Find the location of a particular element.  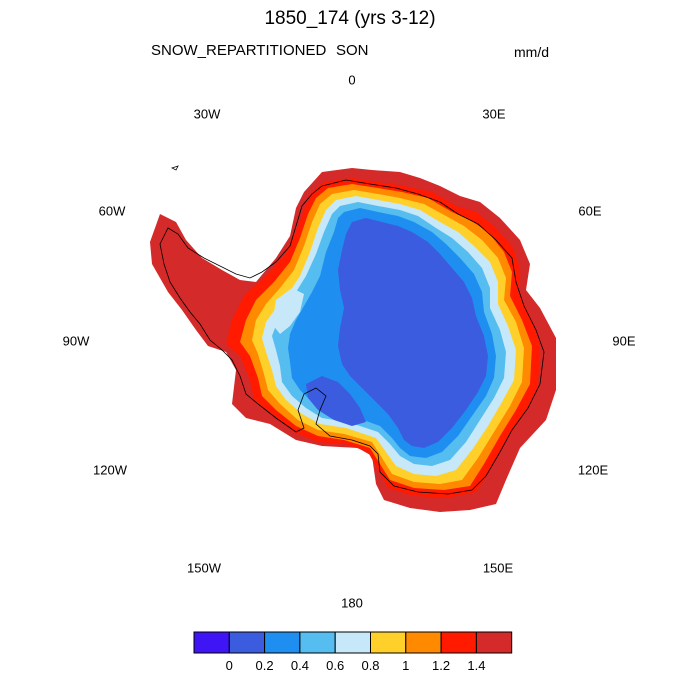

lon-label-90w: 90W is located at coordinates (76, 341).